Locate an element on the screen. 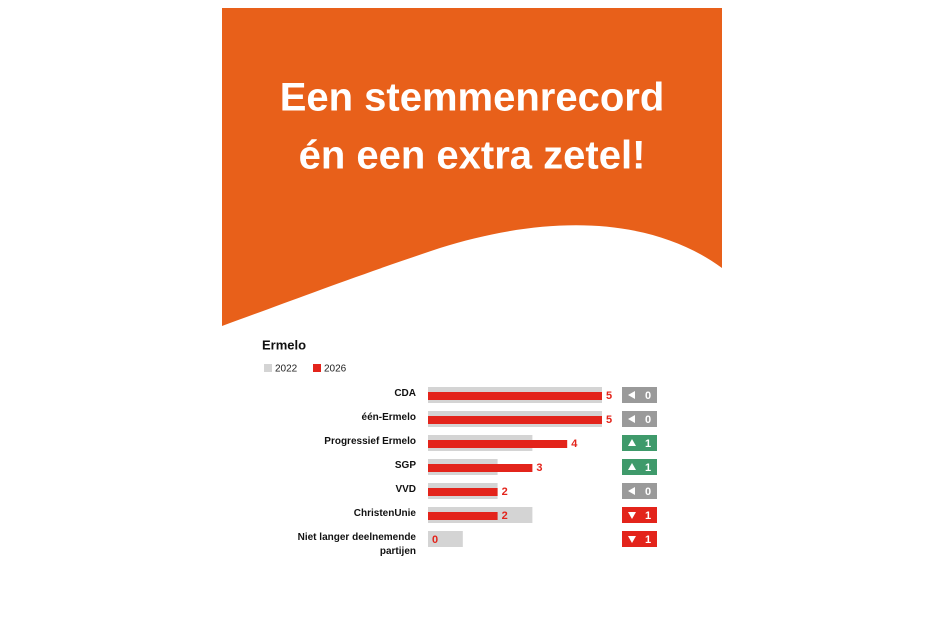 This screenshot has height=639, width=943. value-label: 0 is located at coordinates (435, 540).